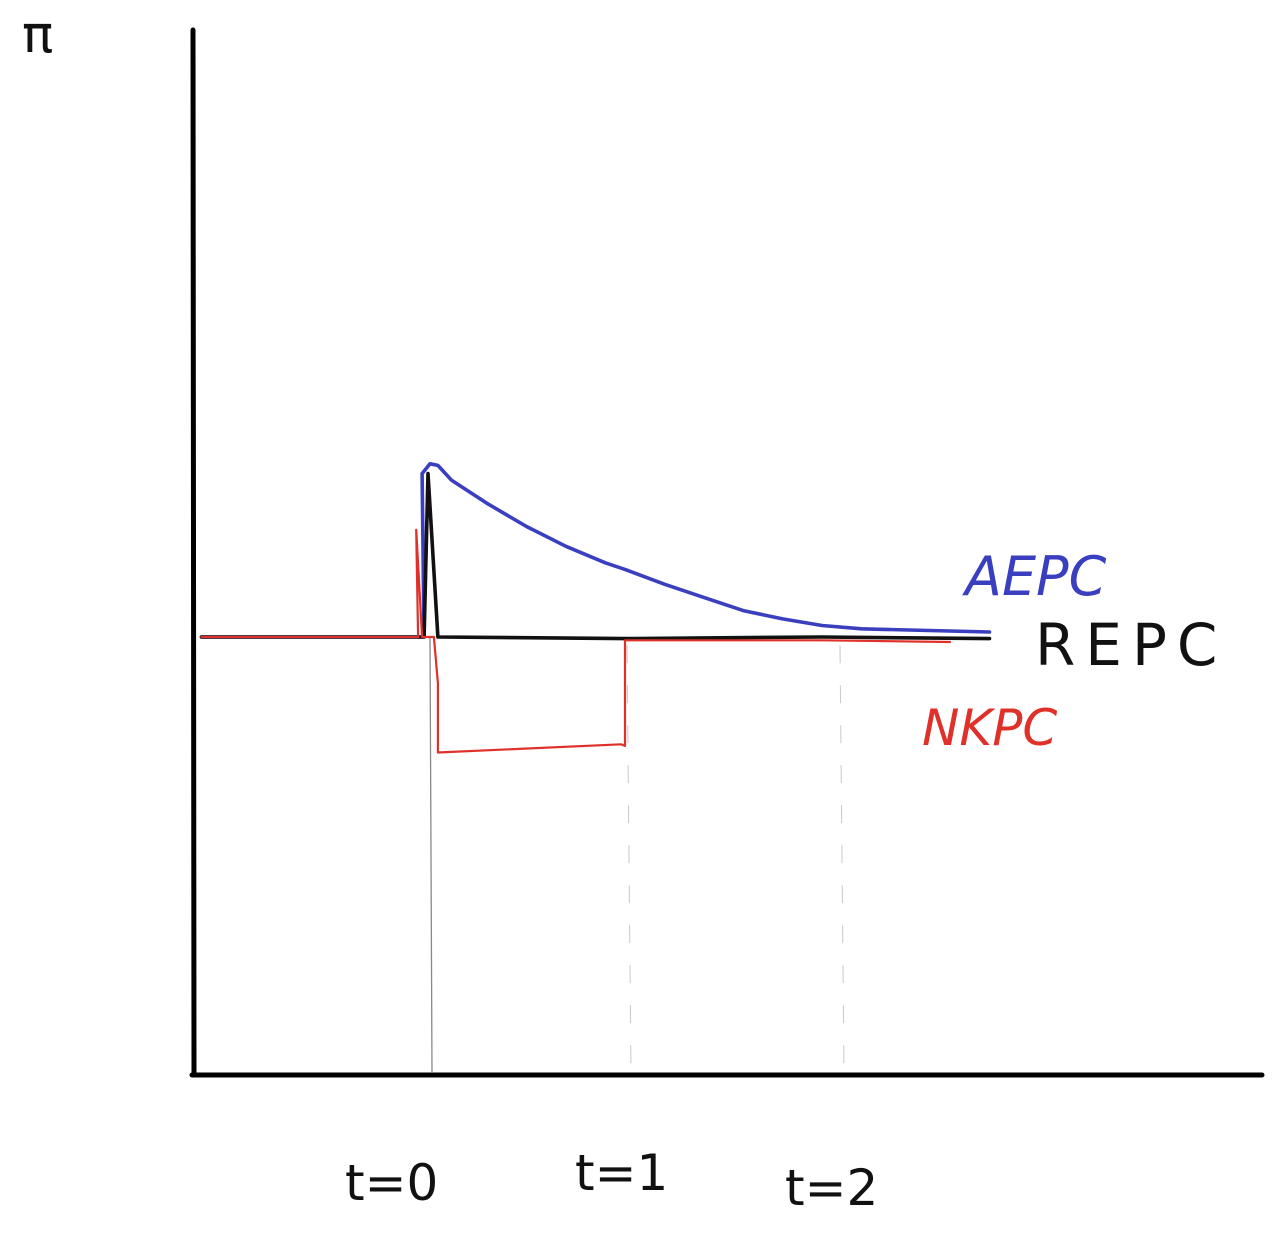 The image size is (1280, 1234). Describe the element at coordinates (37, 35) in the screenshot. I see `y-axis-label: π` at that location.